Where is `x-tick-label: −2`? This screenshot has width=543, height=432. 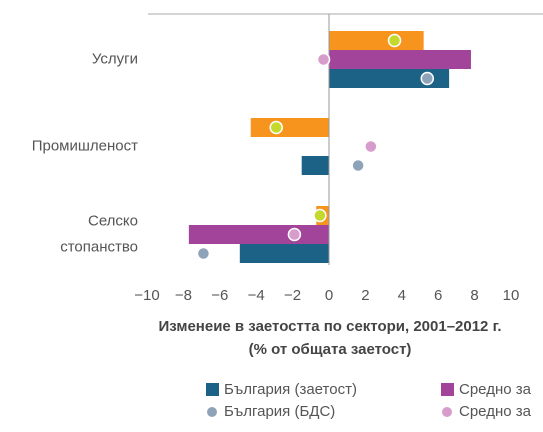
x-tick-label: −2 is located at coordinates (292, 295).